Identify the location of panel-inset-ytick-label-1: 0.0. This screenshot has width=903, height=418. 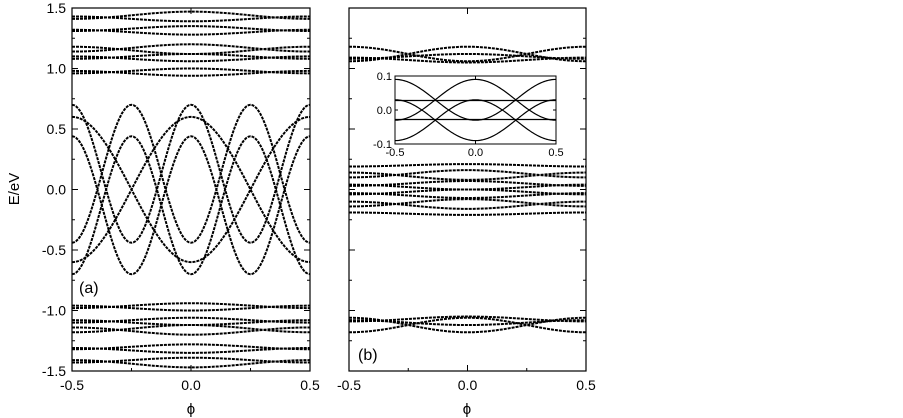
(384, 111).